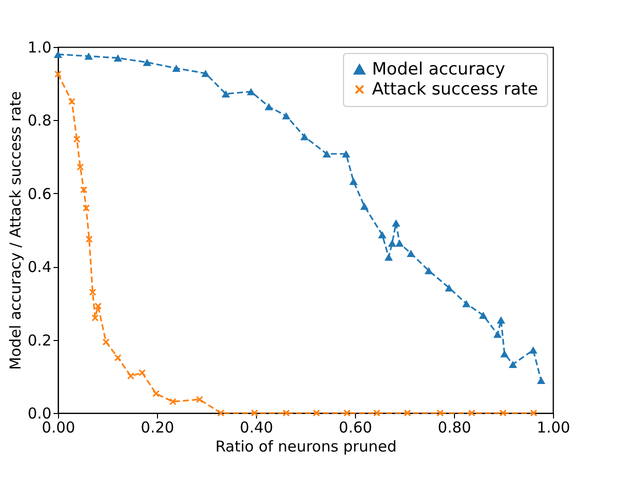  I want to click on x-tick-label: 1.00, so click(553, 427).